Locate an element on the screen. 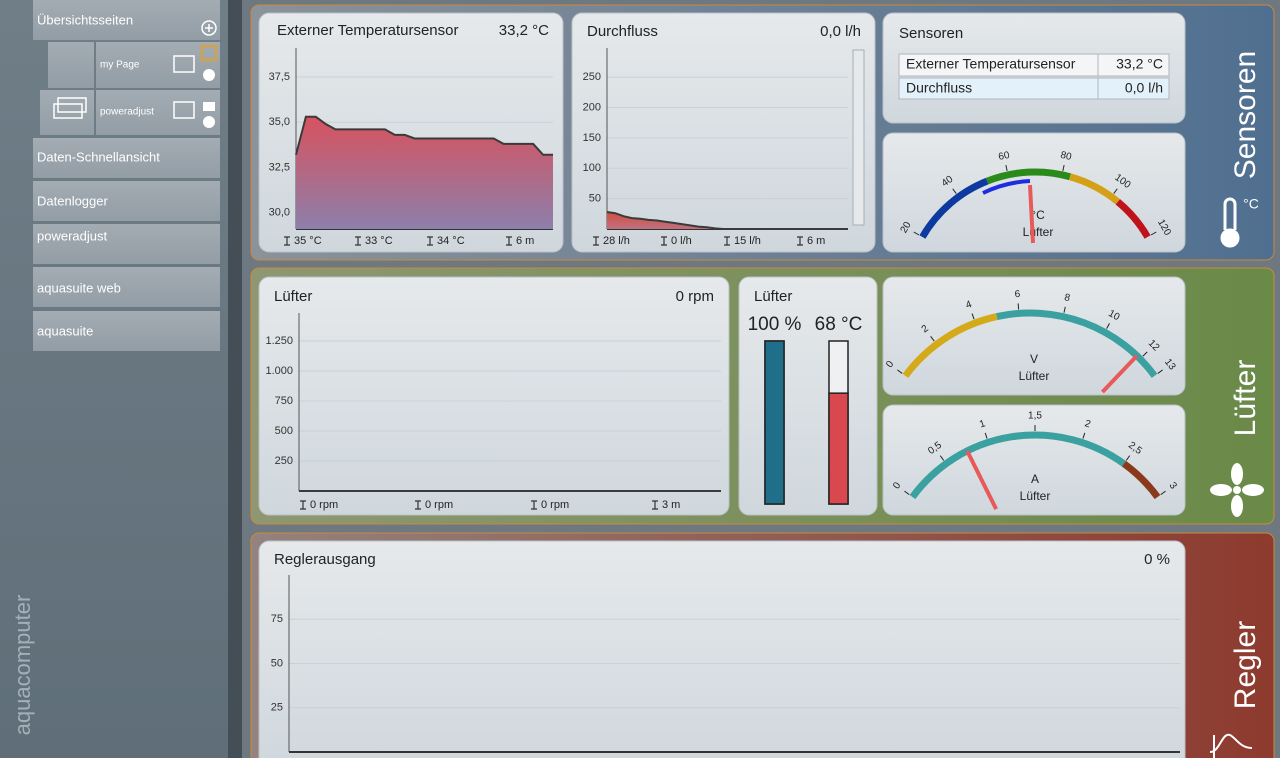 The width and height of the screenshot is (1280, 763). y-tick-label: 150 is located at coordinates (592, 138).